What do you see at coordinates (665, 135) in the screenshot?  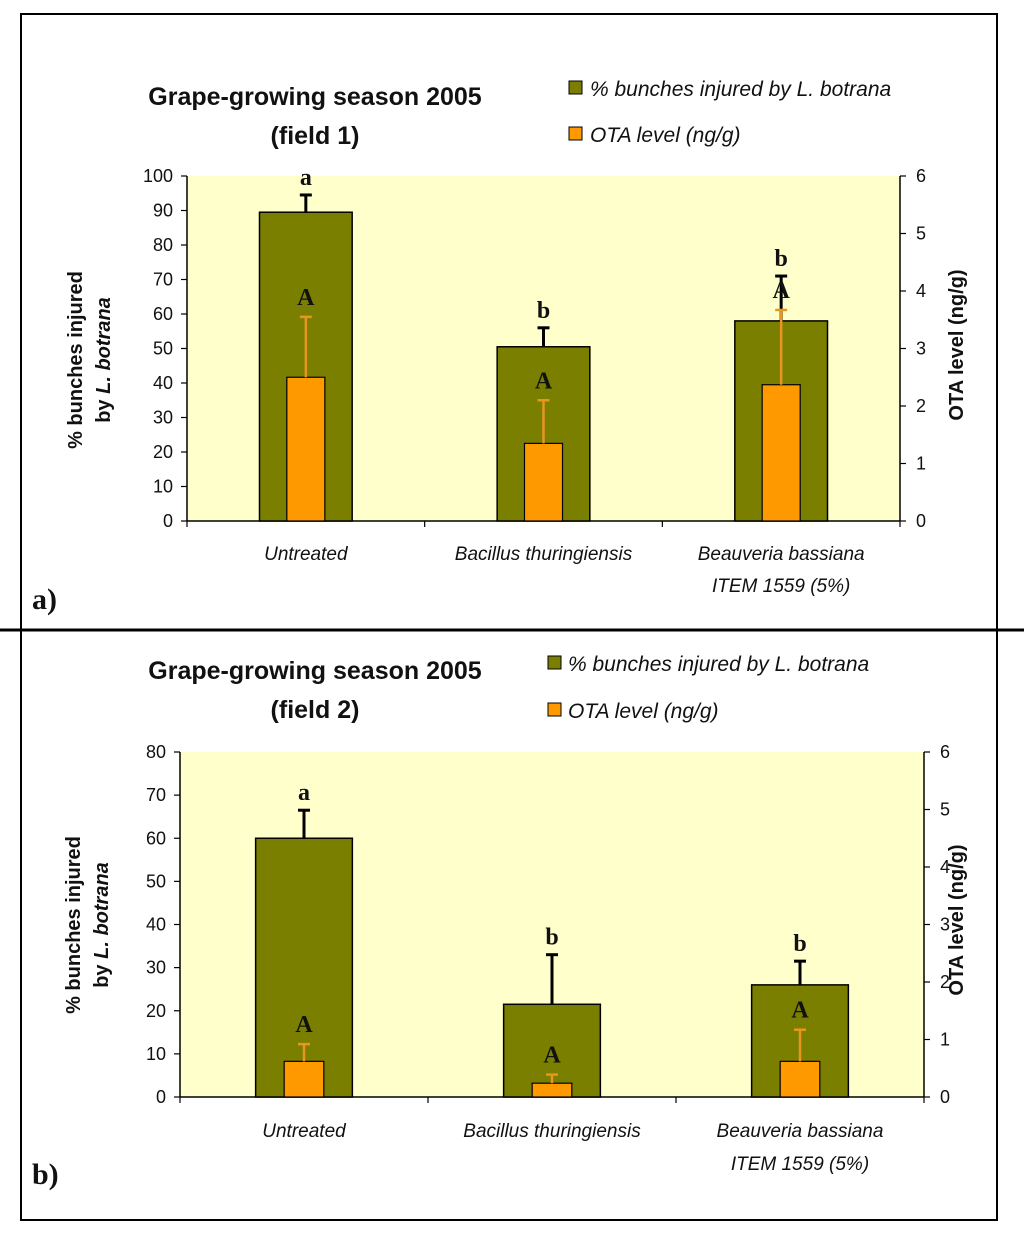 I see `legend-ota-label: OTA level (ng/g)` at bounding box center [665, 135].